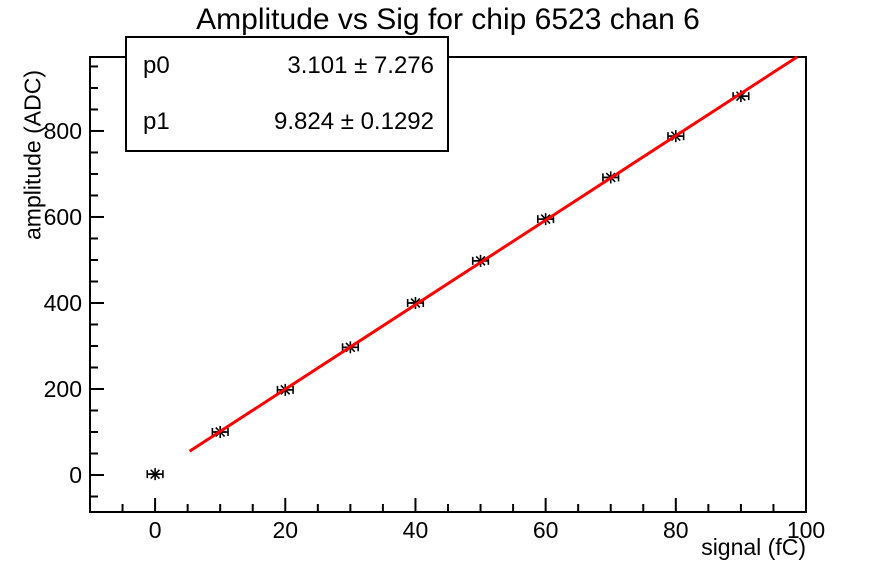 This screenshot has width=896, height=572. Describe the element at coordinates (354, 121) in the screenshot. I see `stat-value-p1: 9.824 ± 0.1292` at that location.